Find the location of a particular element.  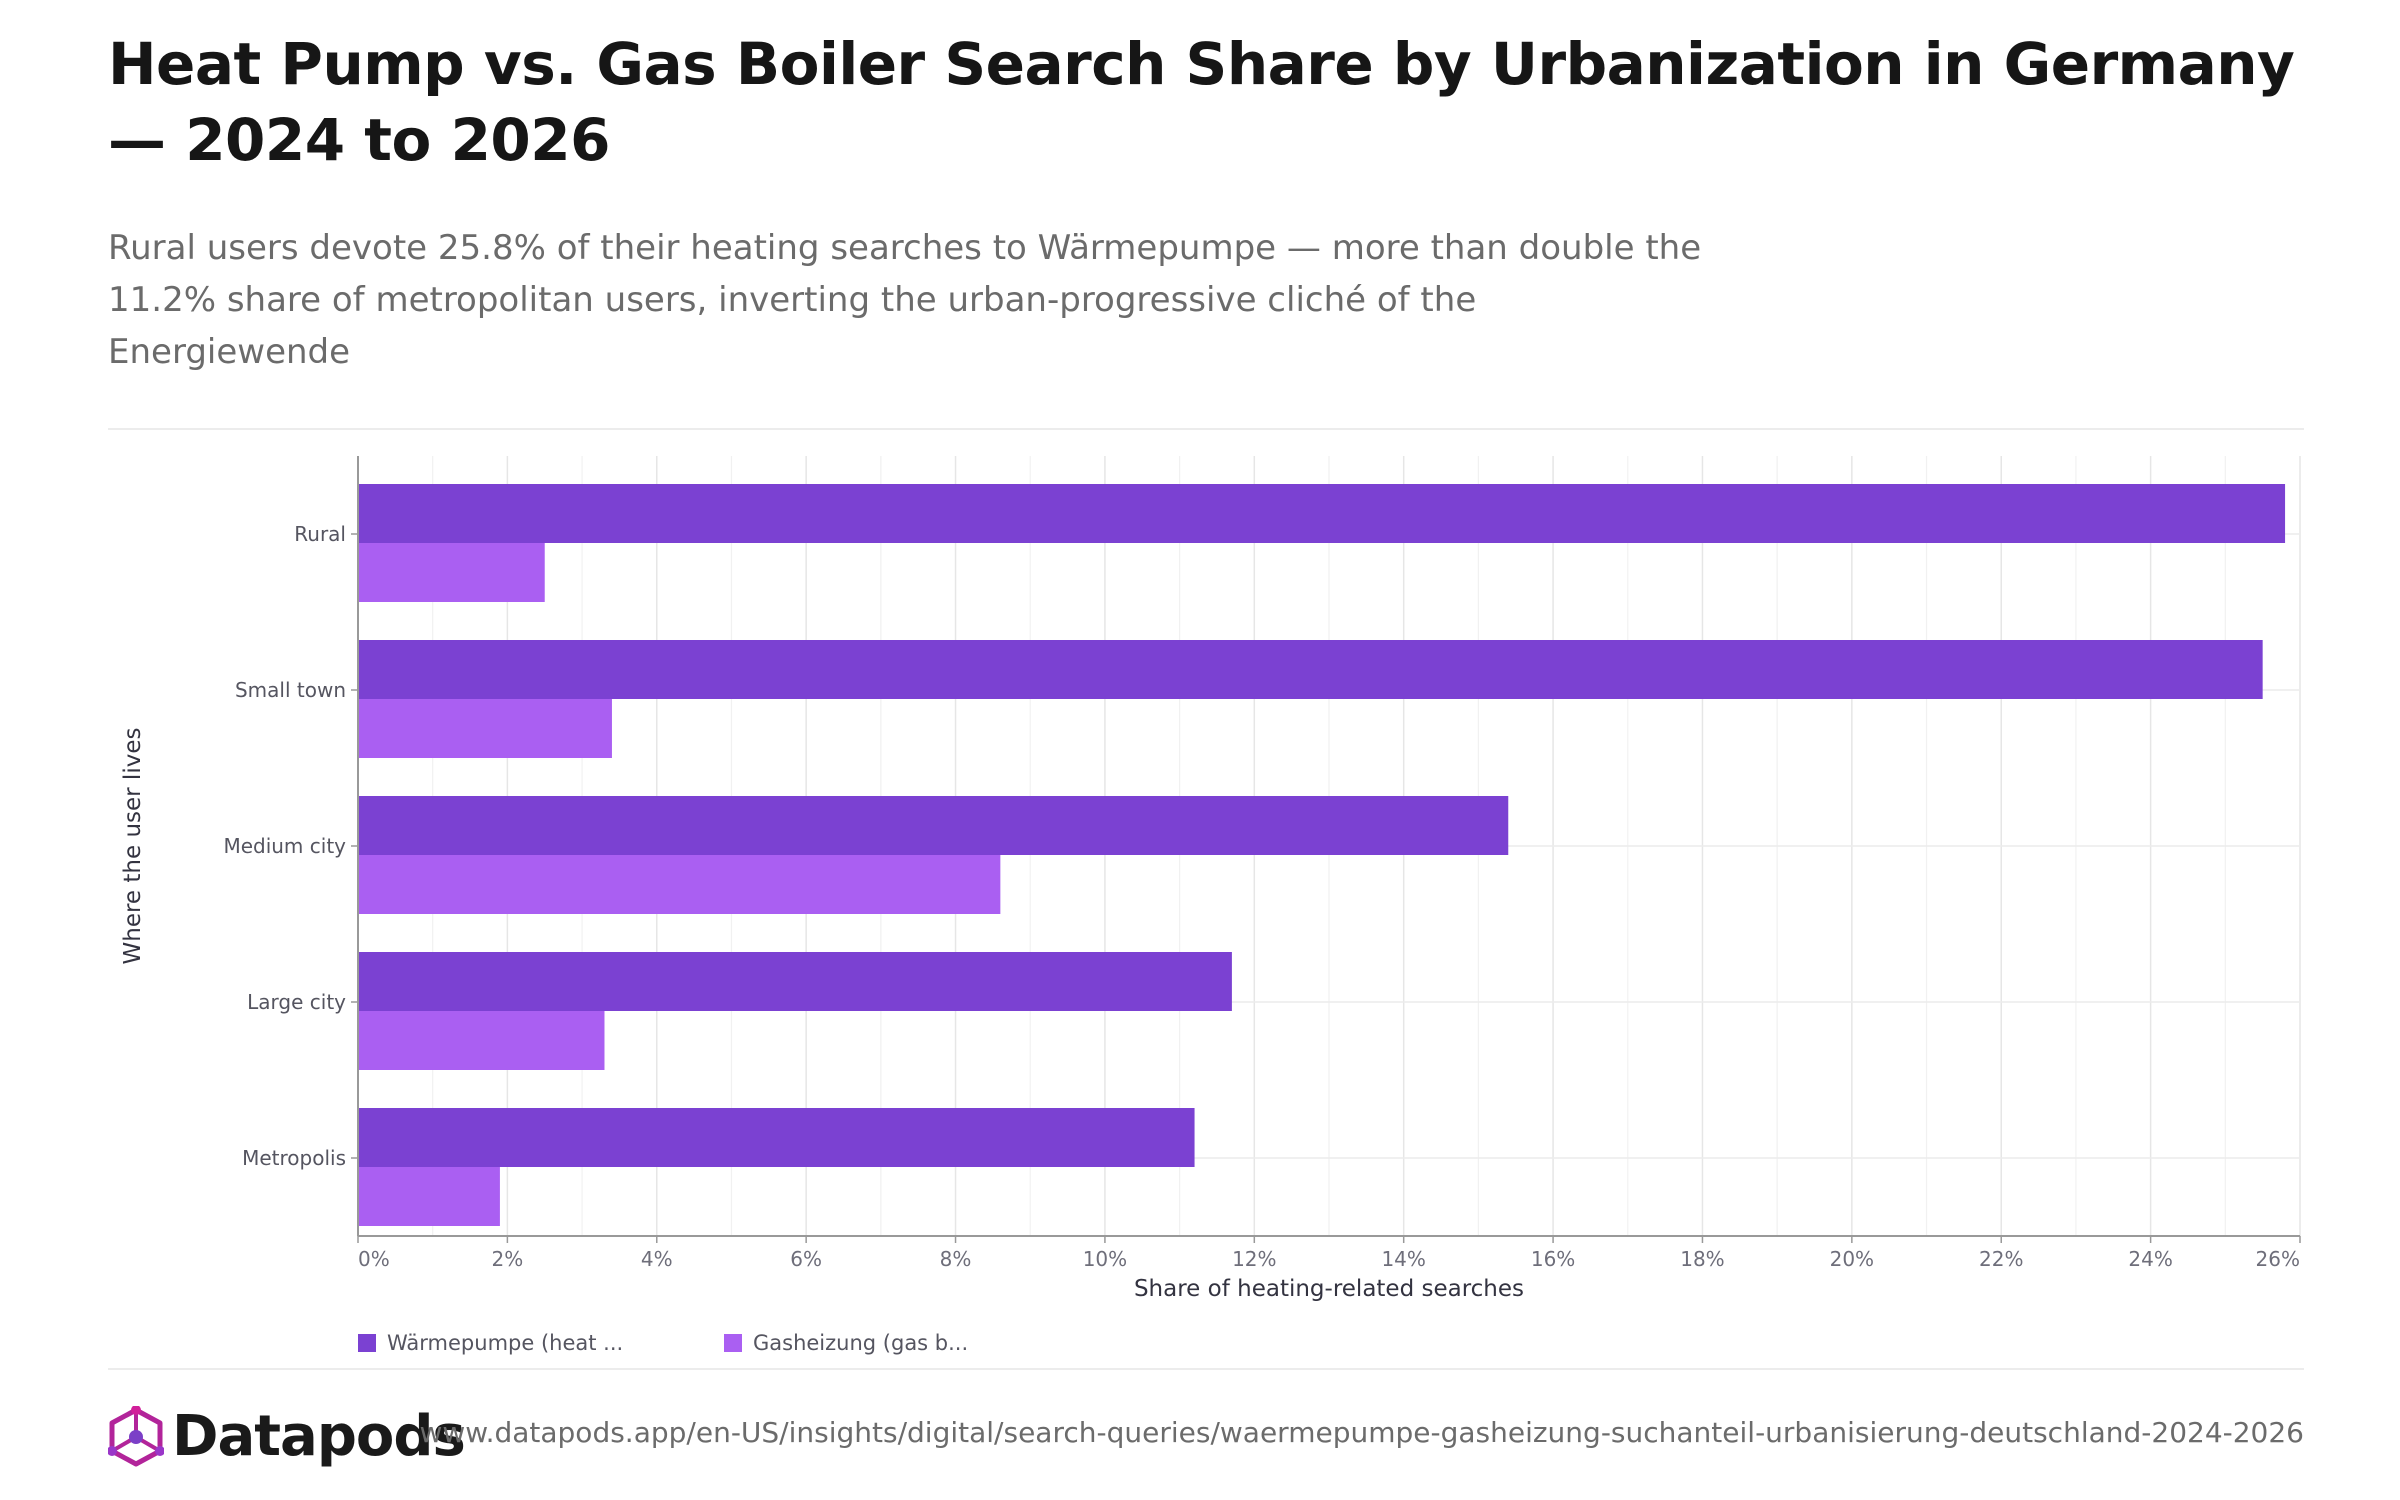

x-tick-label: 26% is located at coordinates (2278, 1259).